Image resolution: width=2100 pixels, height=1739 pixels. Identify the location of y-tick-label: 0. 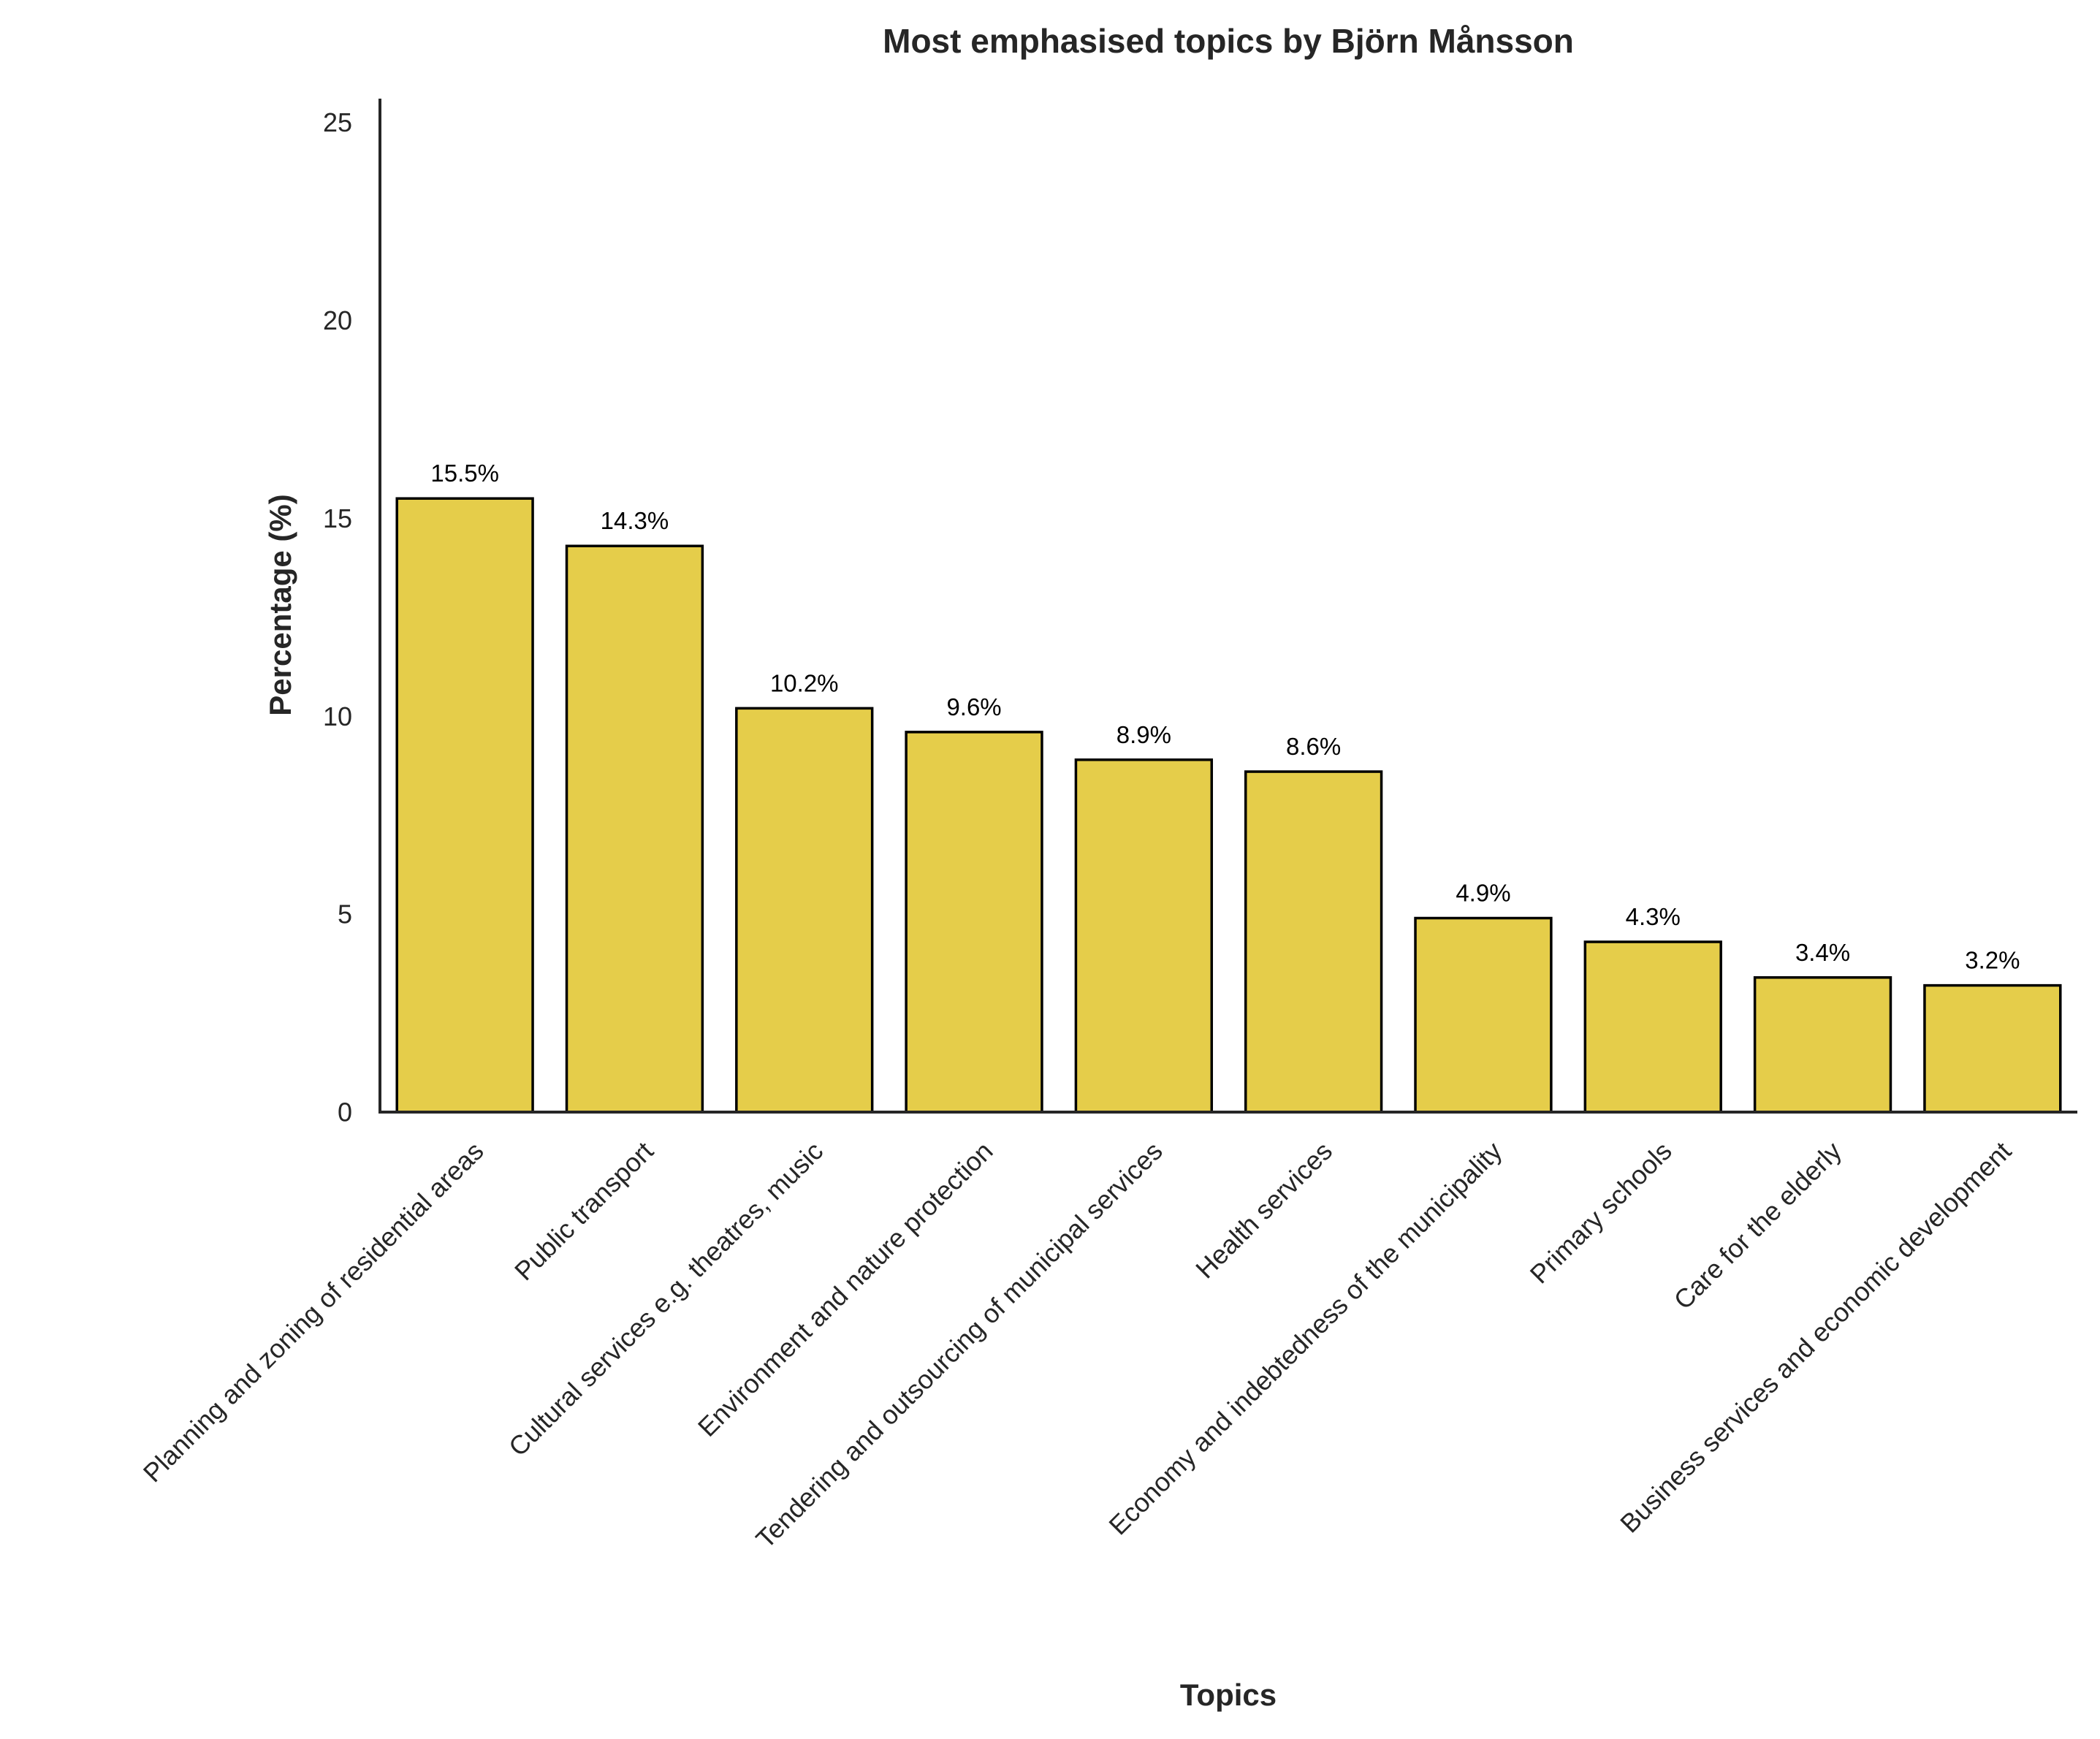
(345, 1112).